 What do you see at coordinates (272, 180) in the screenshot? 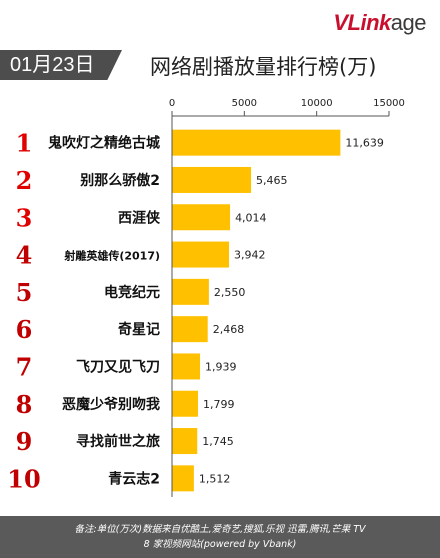
I see `value-label: 5,465` at bounding box center [272, 180].